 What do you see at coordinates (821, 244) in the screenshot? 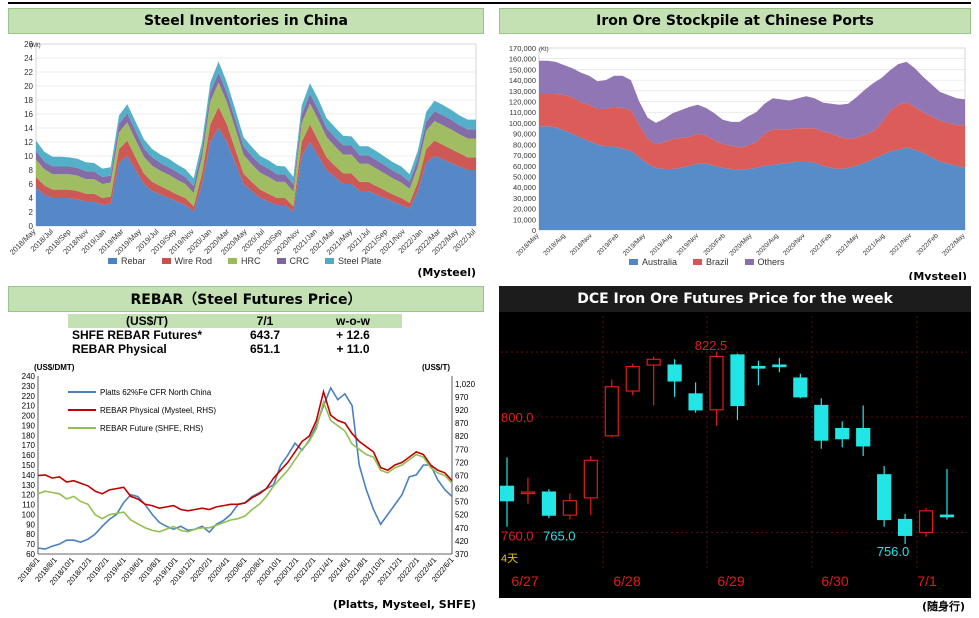
I see `x-tick-label: 2021/Feb` at bounding box center [821, 244].